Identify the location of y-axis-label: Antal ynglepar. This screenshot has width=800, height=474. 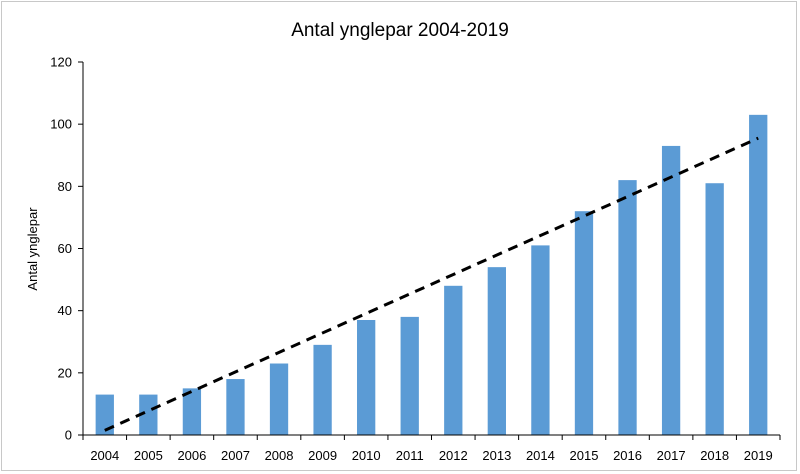
(32, 249).